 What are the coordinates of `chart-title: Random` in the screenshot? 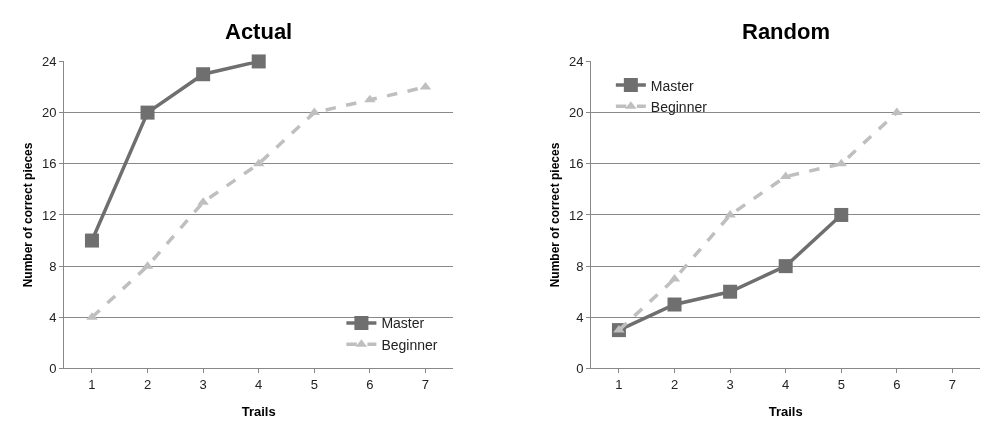 It's located at (786, 31).